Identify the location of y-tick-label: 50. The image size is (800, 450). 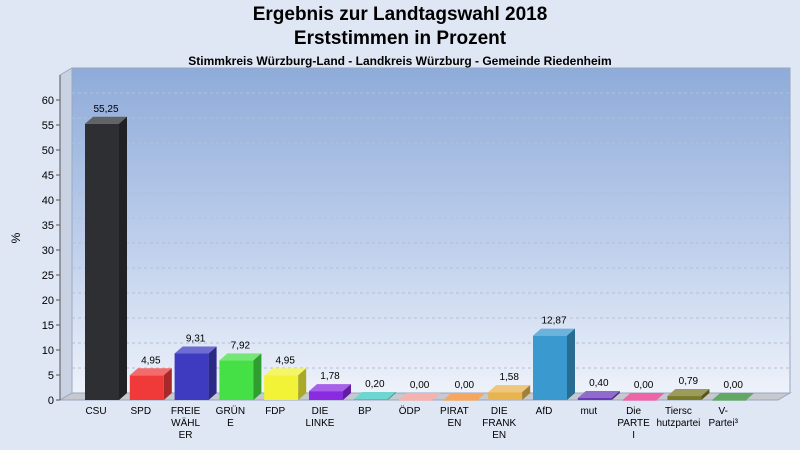
(48, 151).